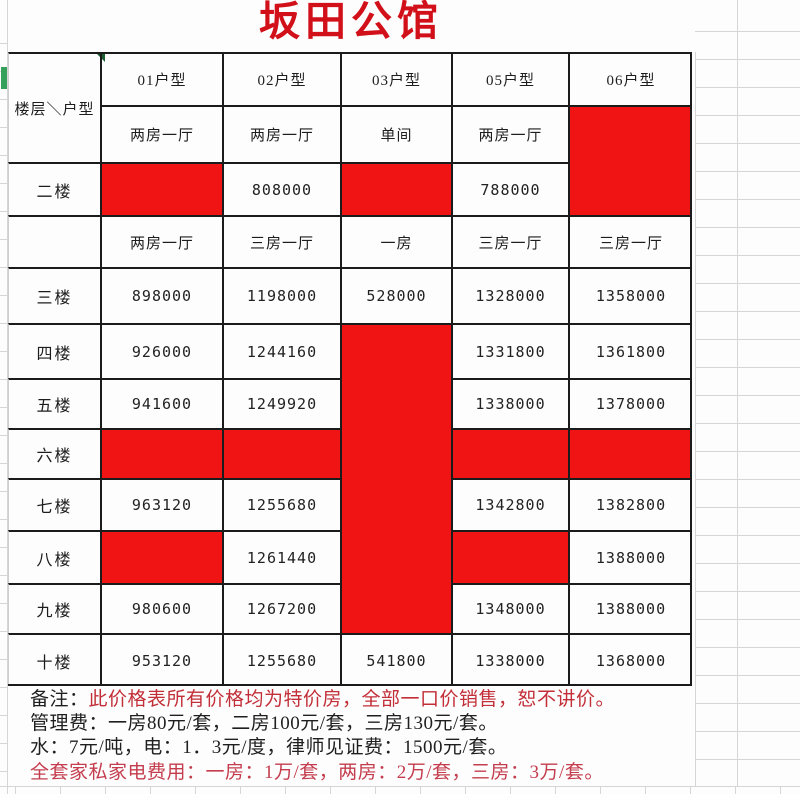 This screenshot has height=794, width=800. I want to click on price-cell: 1249920, so click(281, 403).